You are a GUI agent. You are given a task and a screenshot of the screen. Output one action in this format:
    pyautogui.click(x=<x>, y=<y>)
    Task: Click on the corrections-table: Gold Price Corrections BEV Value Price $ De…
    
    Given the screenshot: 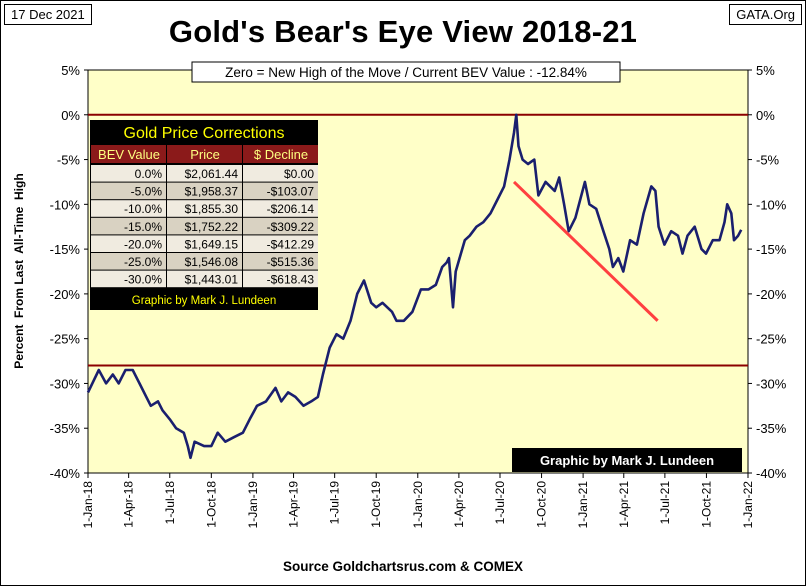 What is the action you would take?
    pyautogui.click(x=204, y=215)
    